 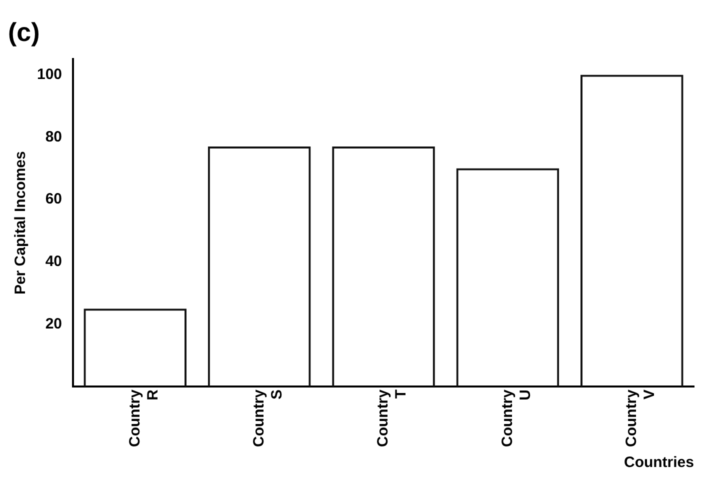 I want to click on x-tick-label: Country R, so click(x=144, y=418).